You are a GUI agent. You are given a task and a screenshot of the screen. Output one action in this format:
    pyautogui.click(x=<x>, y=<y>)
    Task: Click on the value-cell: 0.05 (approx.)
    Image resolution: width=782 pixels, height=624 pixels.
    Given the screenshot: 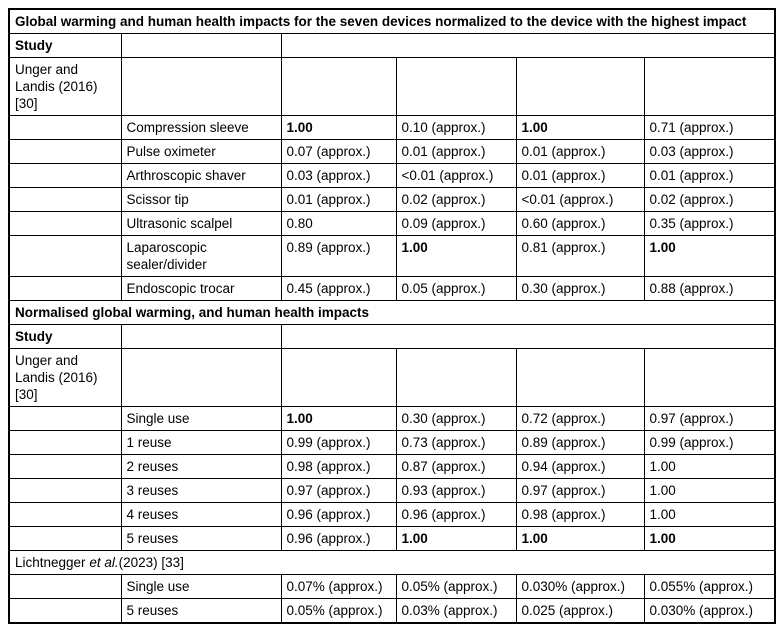 What is the action you would take?
    pyautogui.click(x=456, y=288)
    